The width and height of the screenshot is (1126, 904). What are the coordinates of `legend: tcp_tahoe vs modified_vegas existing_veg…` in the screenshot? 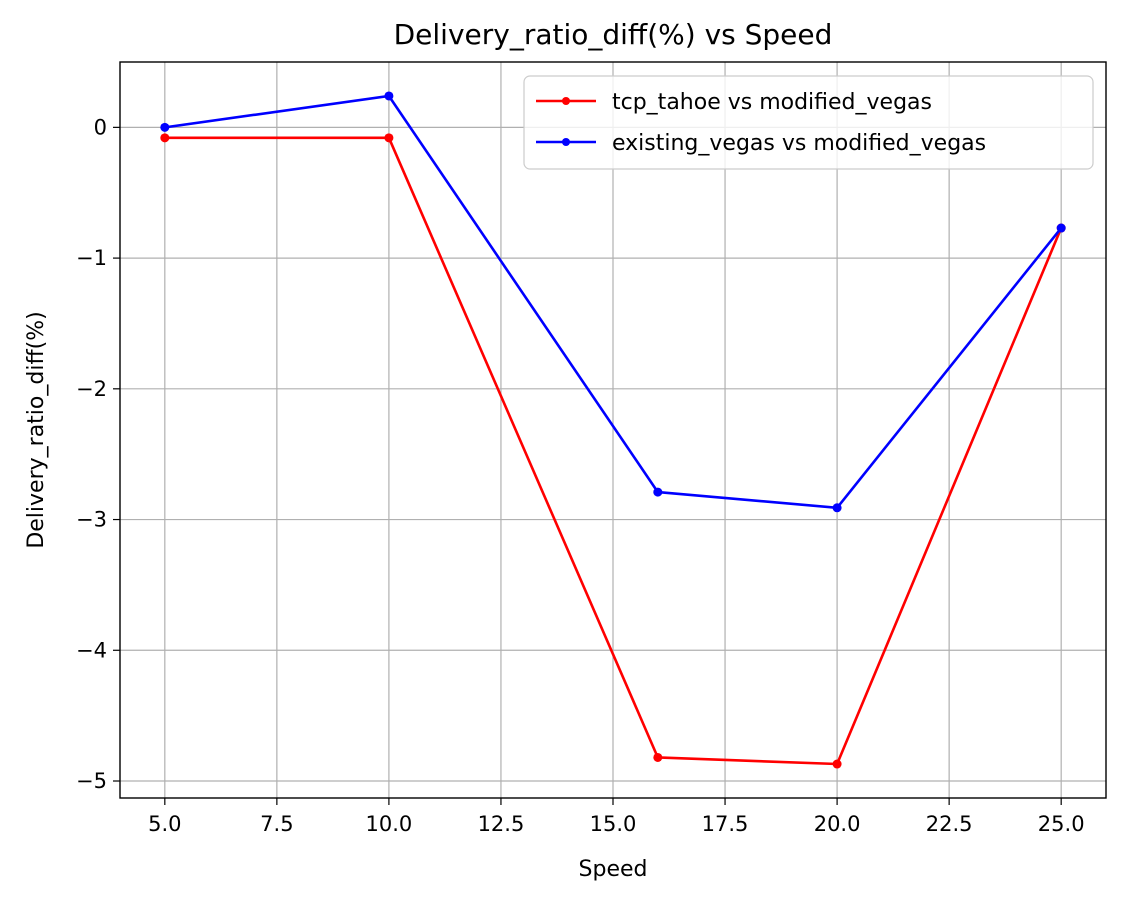 It's located at (808, 122).